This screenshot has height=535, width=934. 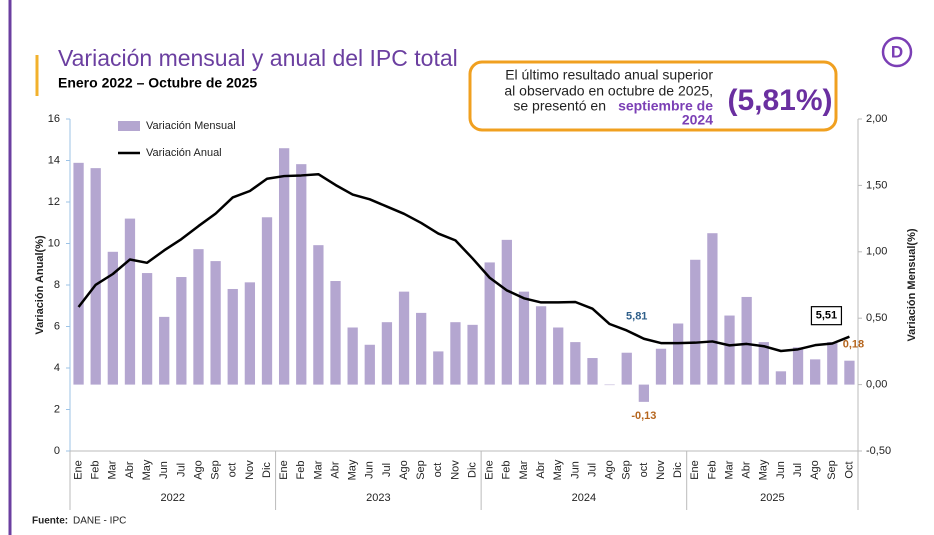 What do you see at coordinates (609, 75) in the screenshot?
I see `annotation-text: El último resultado anual superior` at bounding box center [609, 75].